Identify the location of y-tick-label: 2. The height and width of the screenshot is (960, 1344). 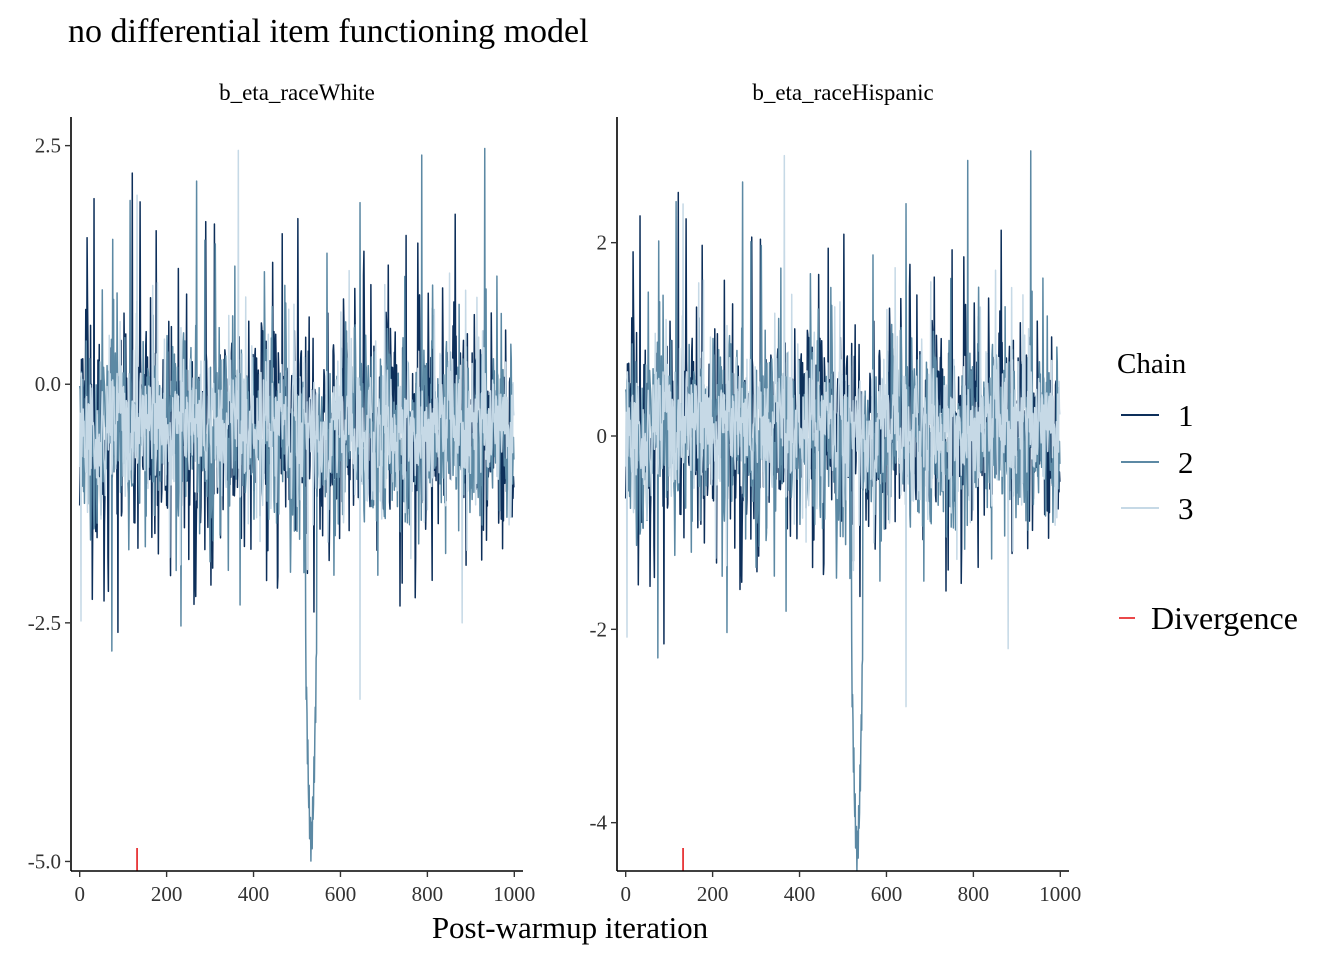
(602, 243).